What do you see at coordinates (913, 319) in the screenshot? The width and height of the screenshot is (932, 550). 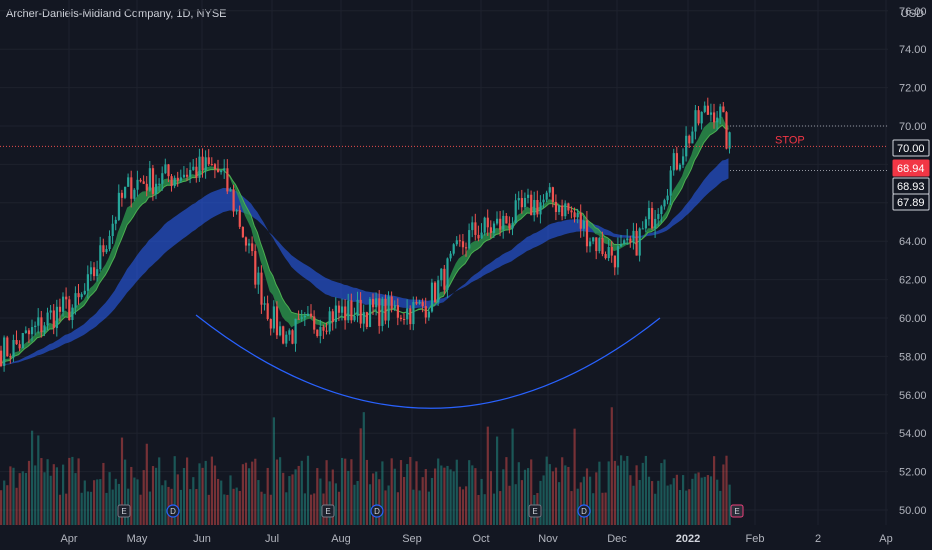 I see `y-tick-label: 60.00` at bounding box center [913, 319].